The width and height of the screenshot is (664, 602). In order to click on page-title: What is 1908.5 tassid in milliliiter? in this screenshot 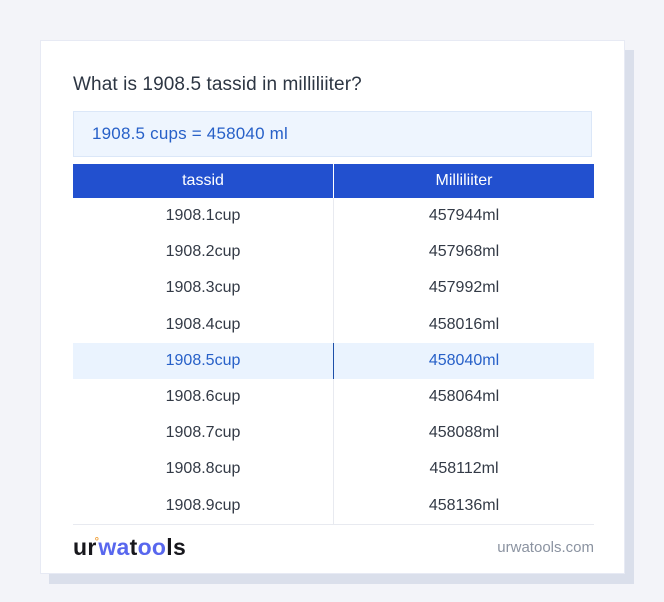, I will do `click(217, 84)`.